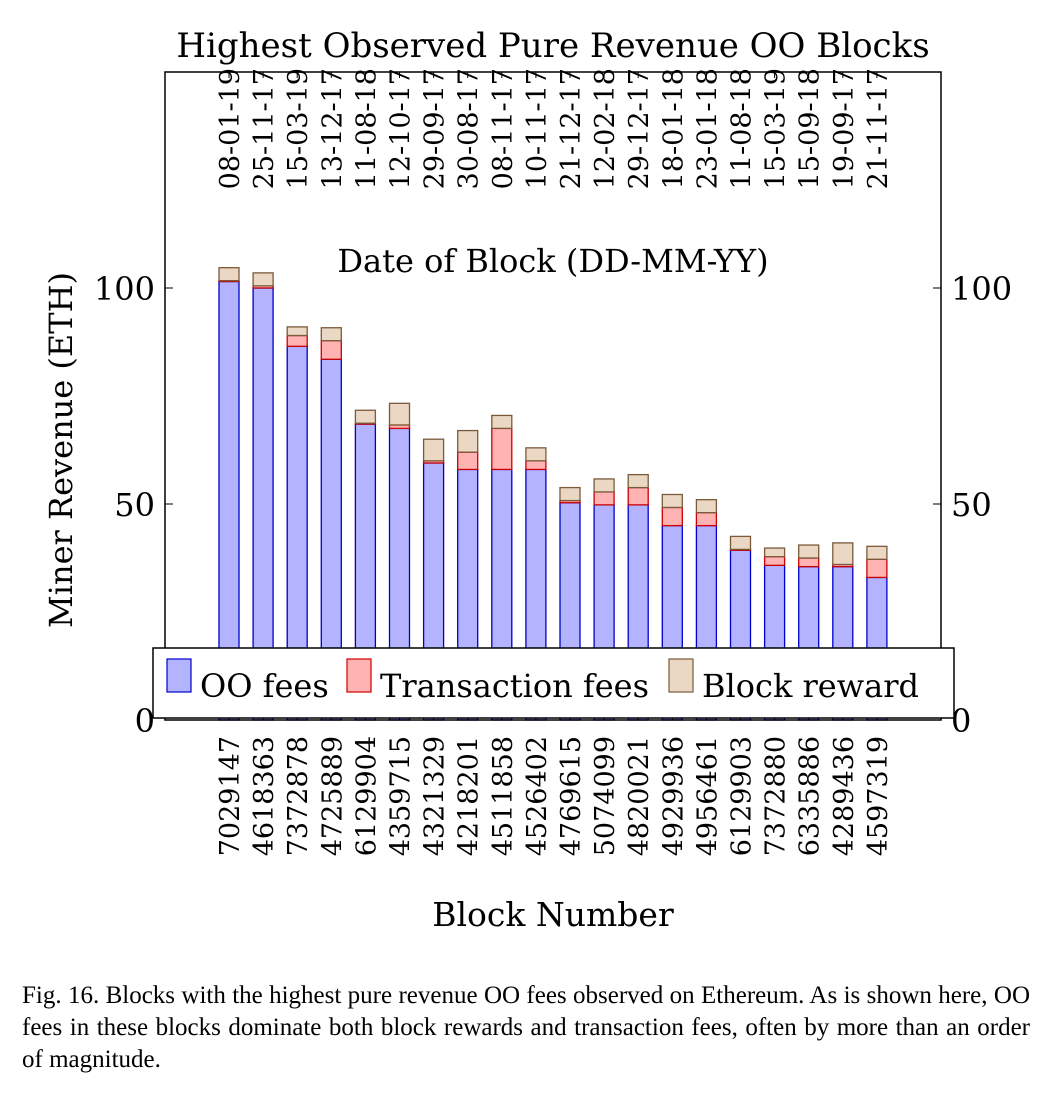 This screenshot has width=1054, height=1106. I want to click on legend-swatch-block-reward, so click(681, 675).